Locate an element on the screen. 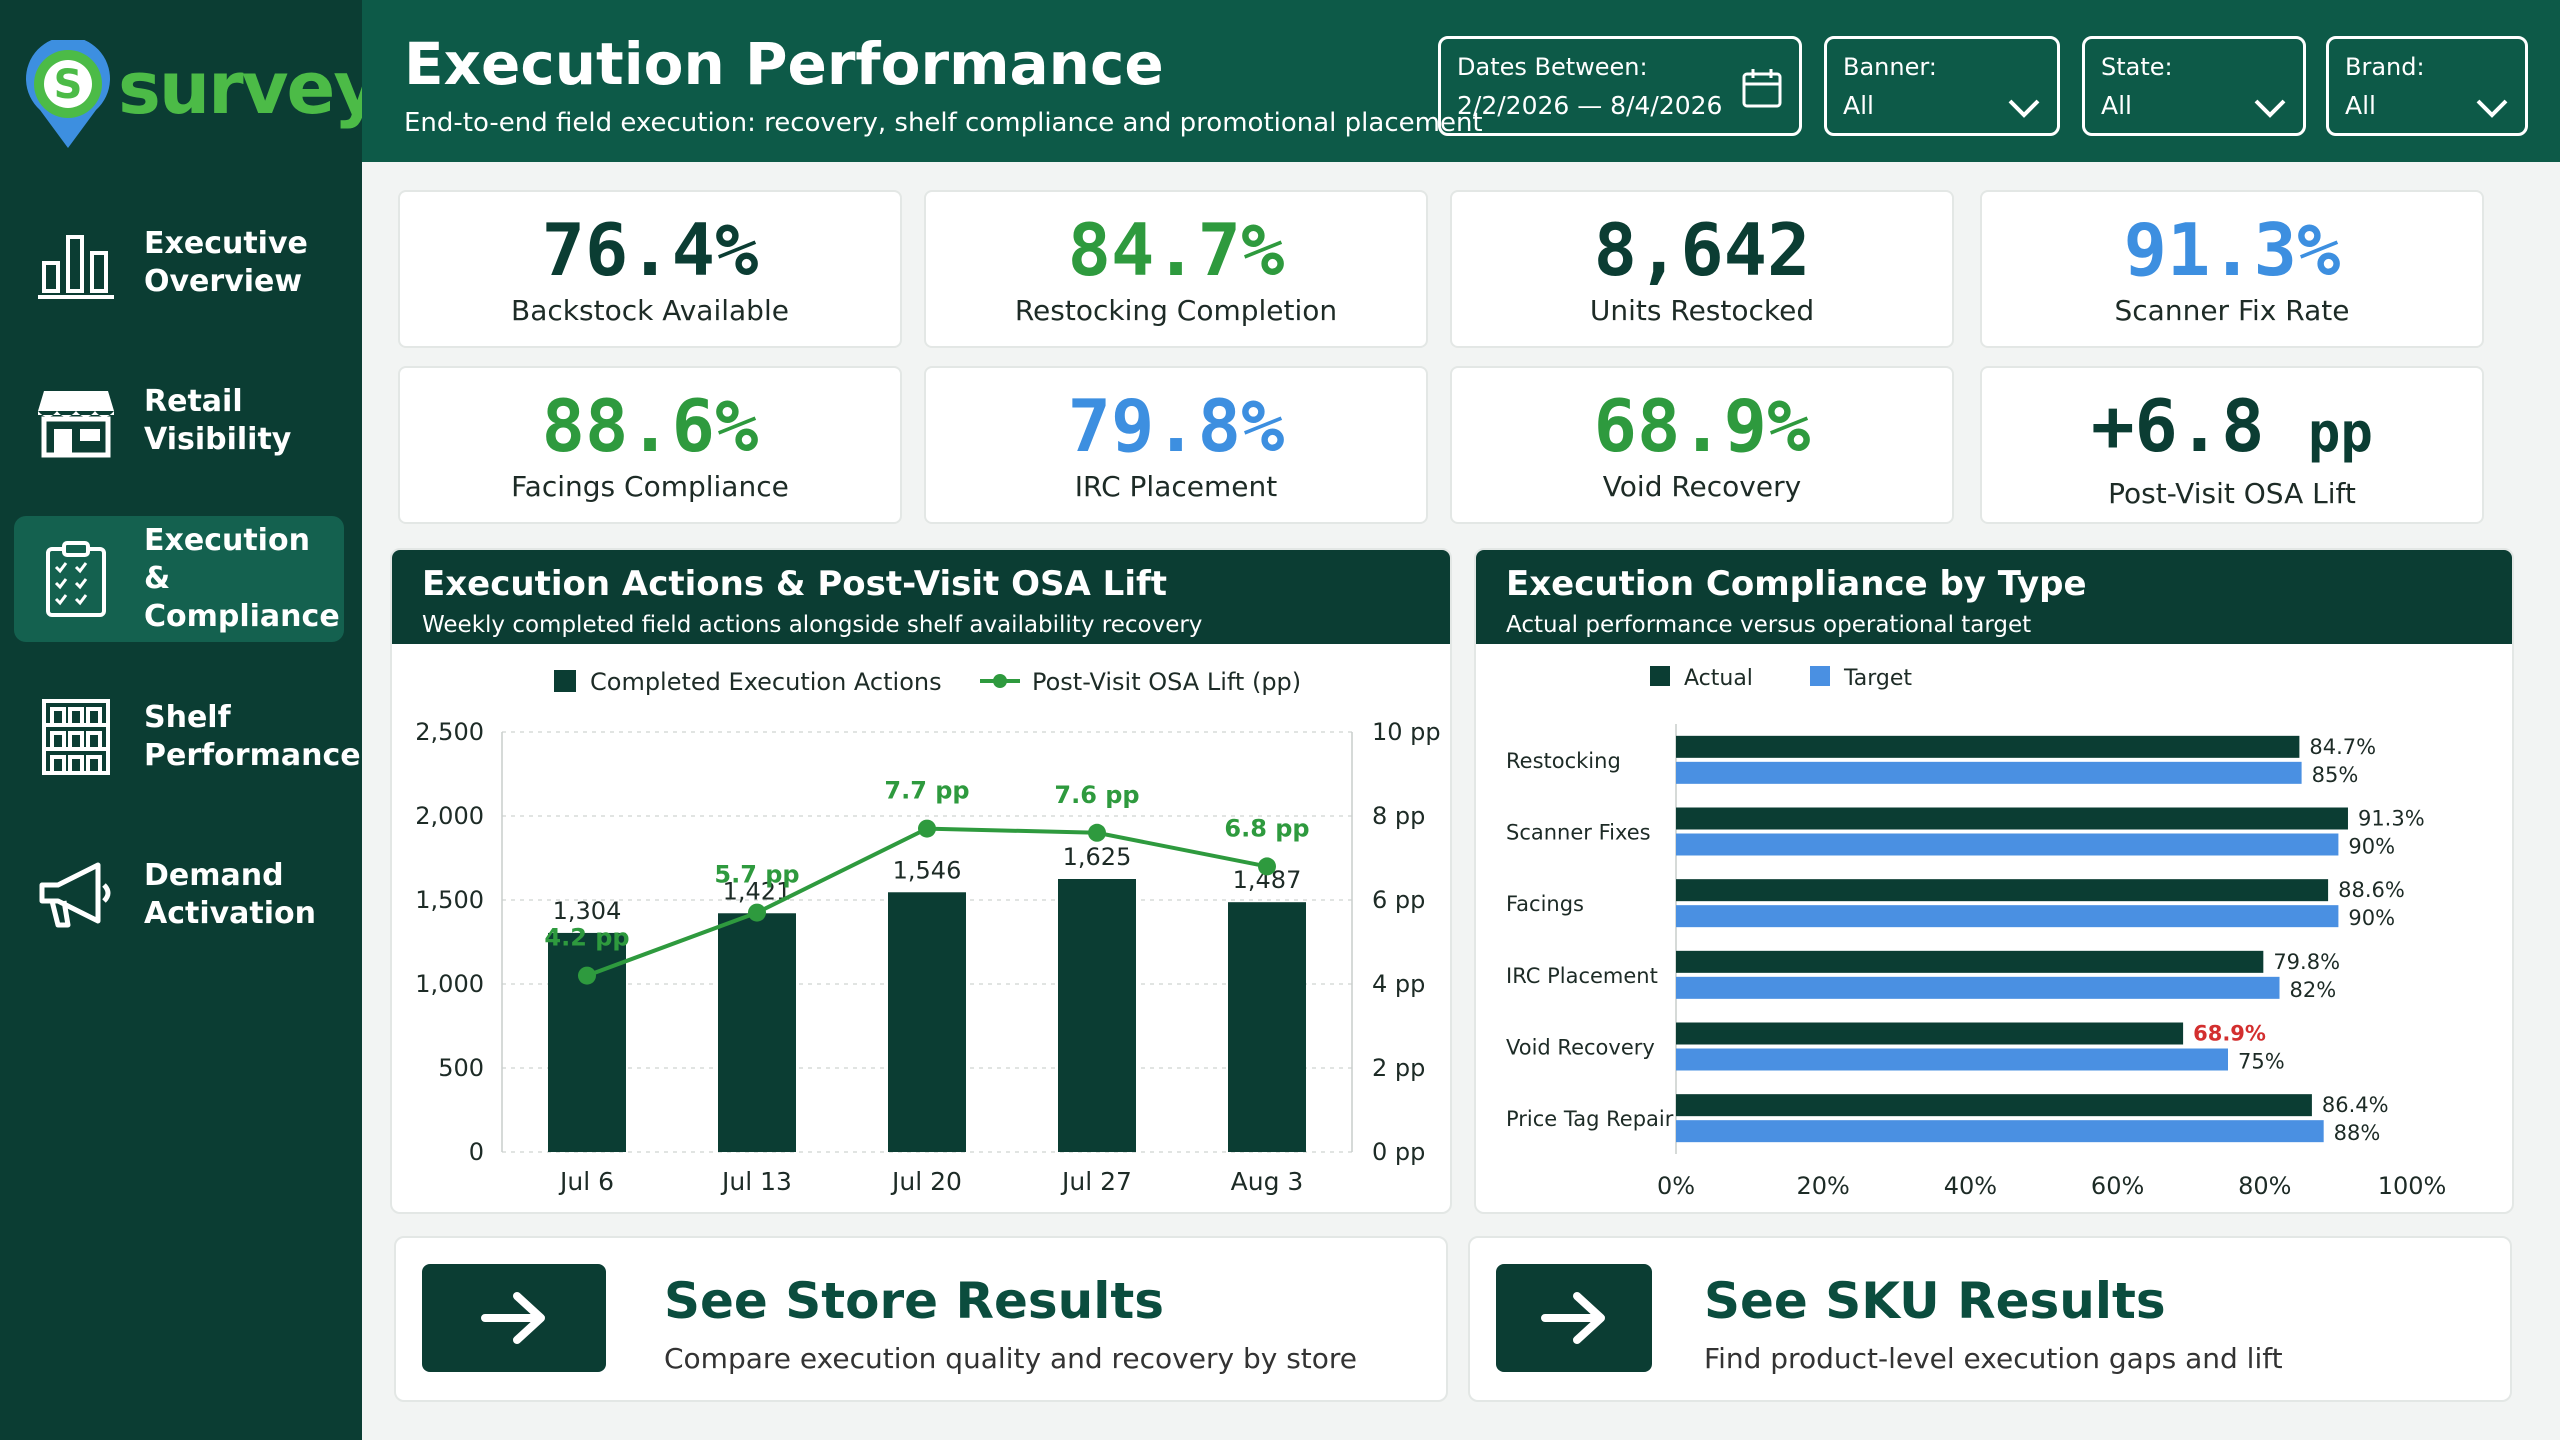 The width and height of the screenshot is (2560, 1440). chevron-down-icon is located at coordinates (2492, 108).